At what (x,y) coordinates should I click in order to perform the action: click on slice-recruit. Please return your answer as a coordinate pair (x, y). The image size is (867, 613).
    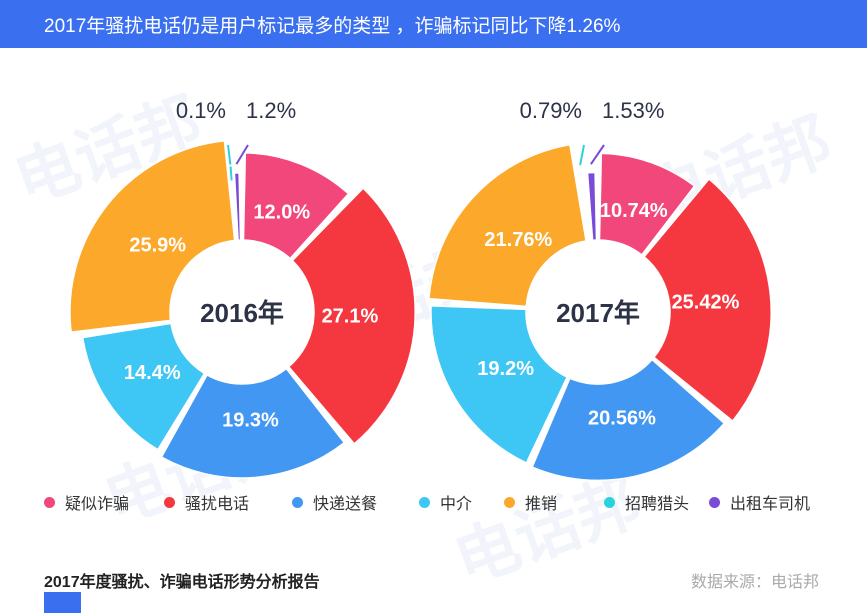
    Looking at the image, I should click on (231, 173).